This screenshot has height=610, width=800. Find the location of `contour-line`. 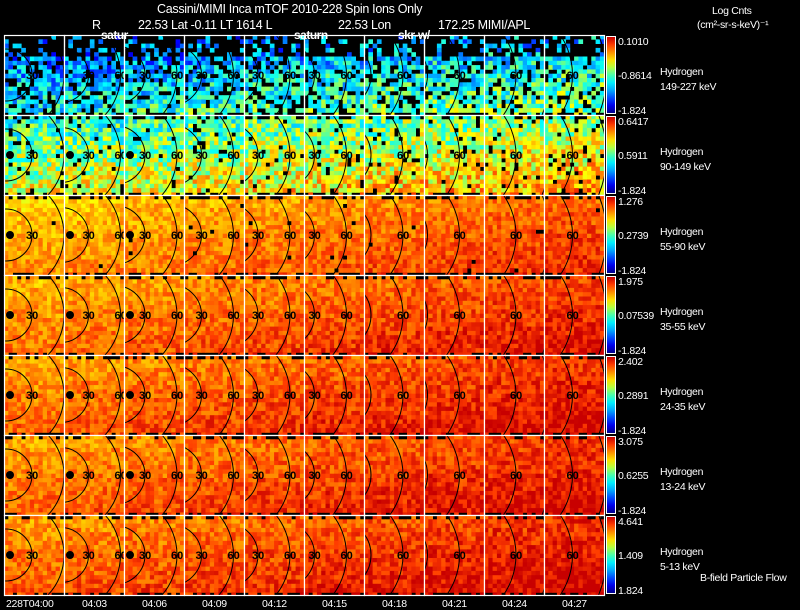

contour-line is located at coordinates (251, 155).